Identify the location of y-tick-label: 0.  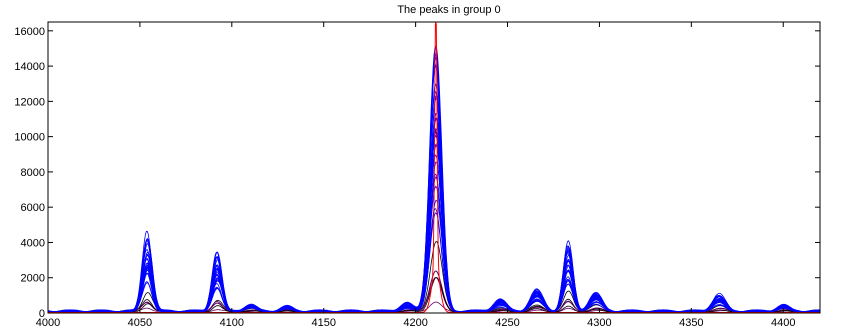
(42, 314).